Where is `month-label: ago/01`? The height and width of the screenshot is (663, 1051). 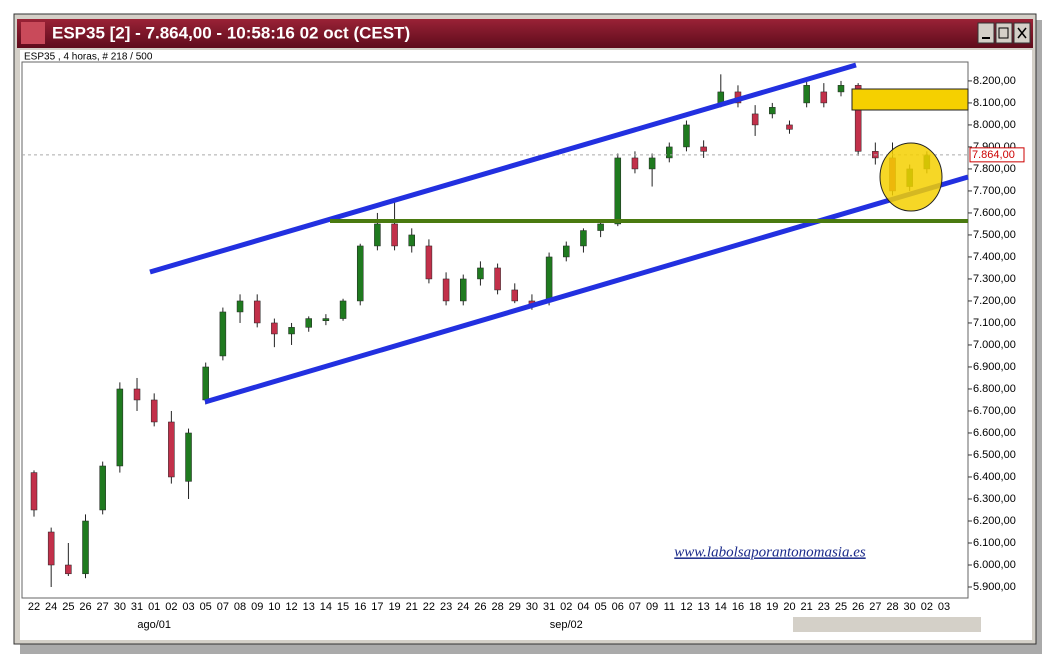
month-label: ago/01 is located at coordinates (154, 625).